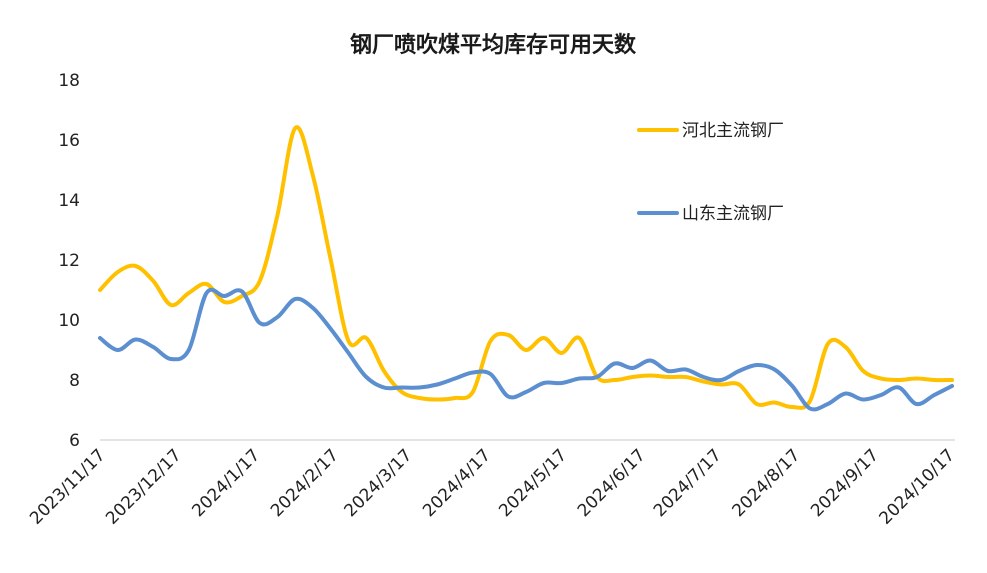 This screenshot has height=573, width=987. What do you see at coordinates (688, 483) in the screenshot?
I see `x-tick-label: 2024/7/17` at bounding box center [688, 483].